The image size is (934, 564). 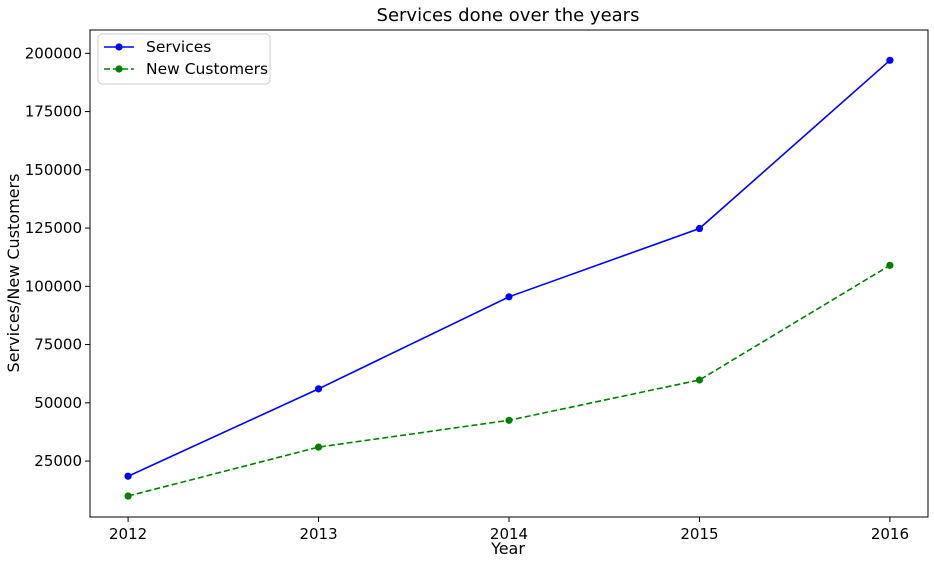 What do you see at coordinates (699, 534) in the screenshot?
I see `x-tick-label: 2015` at bounding box center [699, 534].